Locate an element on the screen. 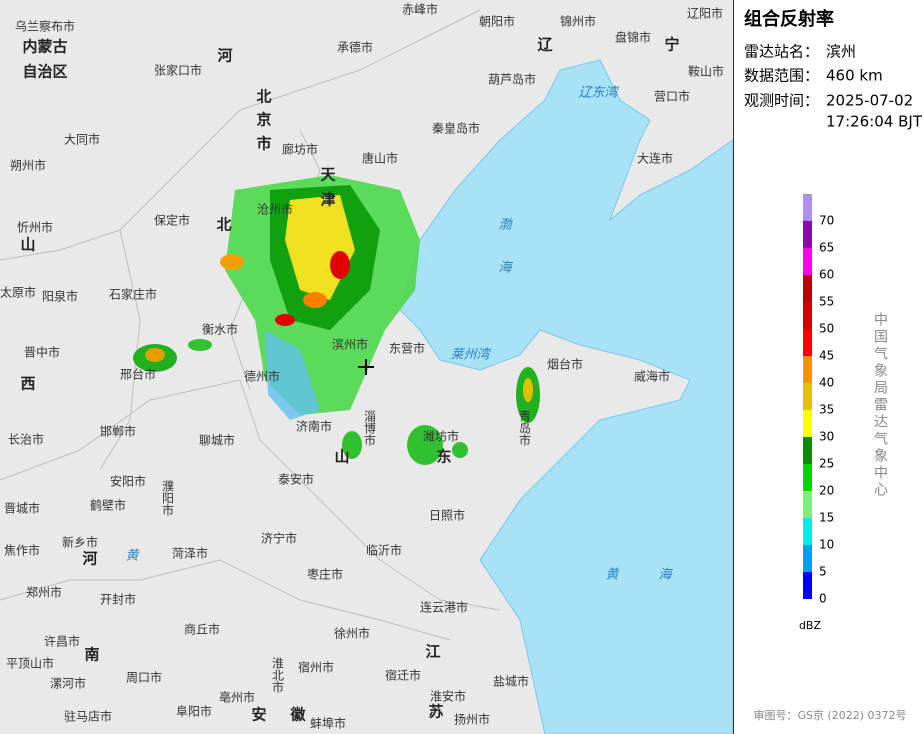  legend-tick-label: 50 is located at coordinates (826, 329).